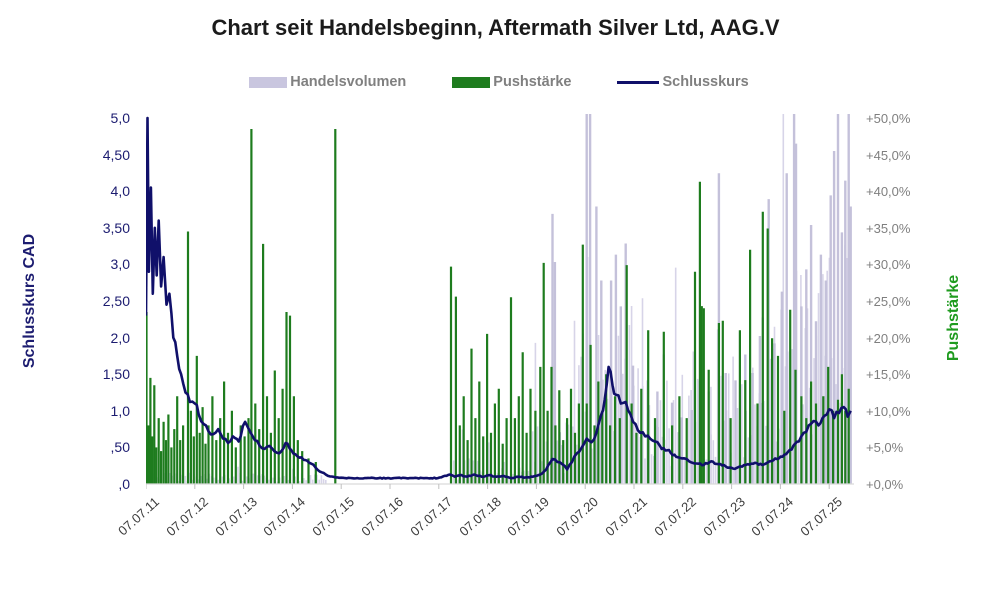 The width and height of the screenshot is (991, 593). What do you see at coordinates (888, 338) in the screenshot?
I see `y-right-tick-label: +20,0%` at bounding box center [888, 338].